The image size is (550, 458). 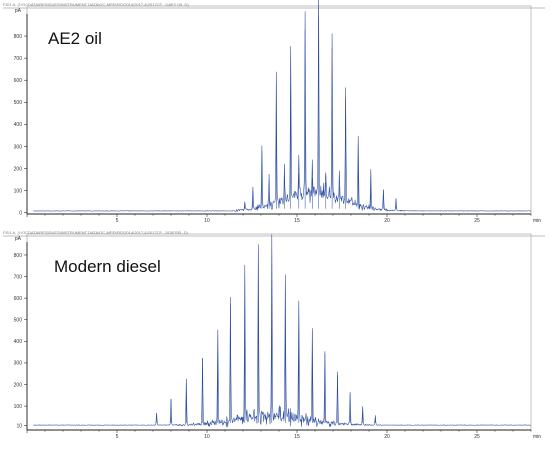 What do you see at coordinates (19, 426) in the screenshot?
I see `y-tick-label: 10` at bounding box center [19, 426].